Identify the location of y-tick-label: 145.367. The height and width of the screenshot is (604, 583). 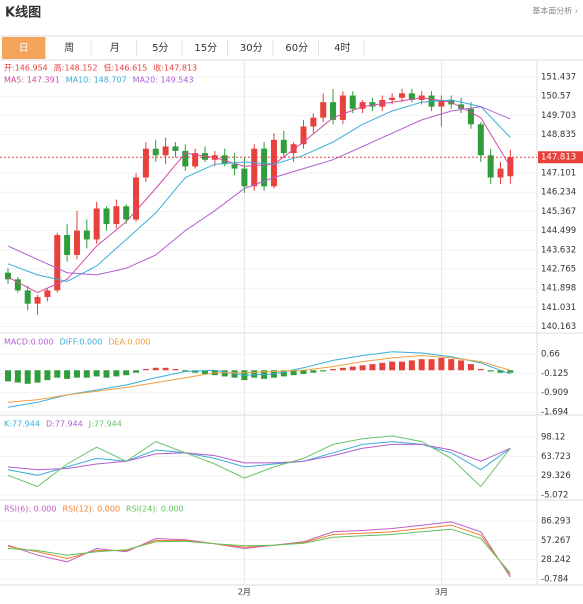
(558, 212).